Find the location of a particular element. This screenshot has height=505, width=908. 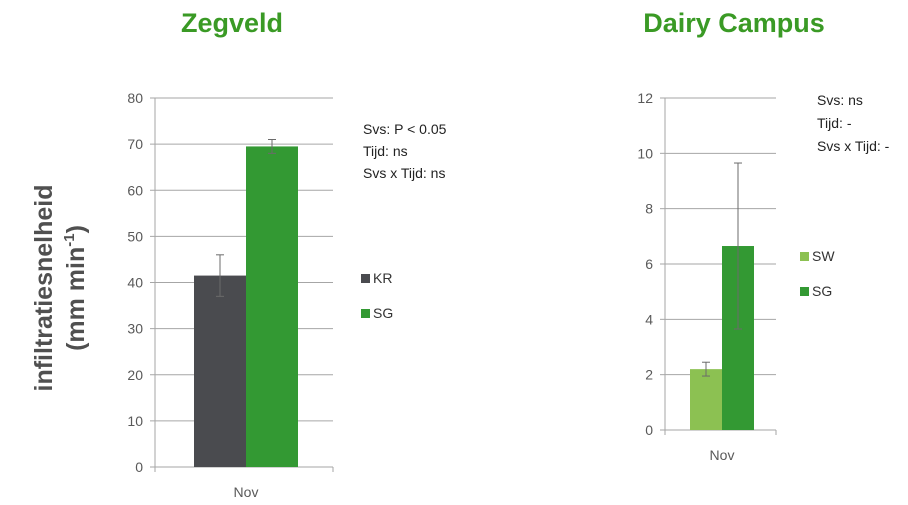

y-tick-label: 12 is located at coordinates (645, 98).